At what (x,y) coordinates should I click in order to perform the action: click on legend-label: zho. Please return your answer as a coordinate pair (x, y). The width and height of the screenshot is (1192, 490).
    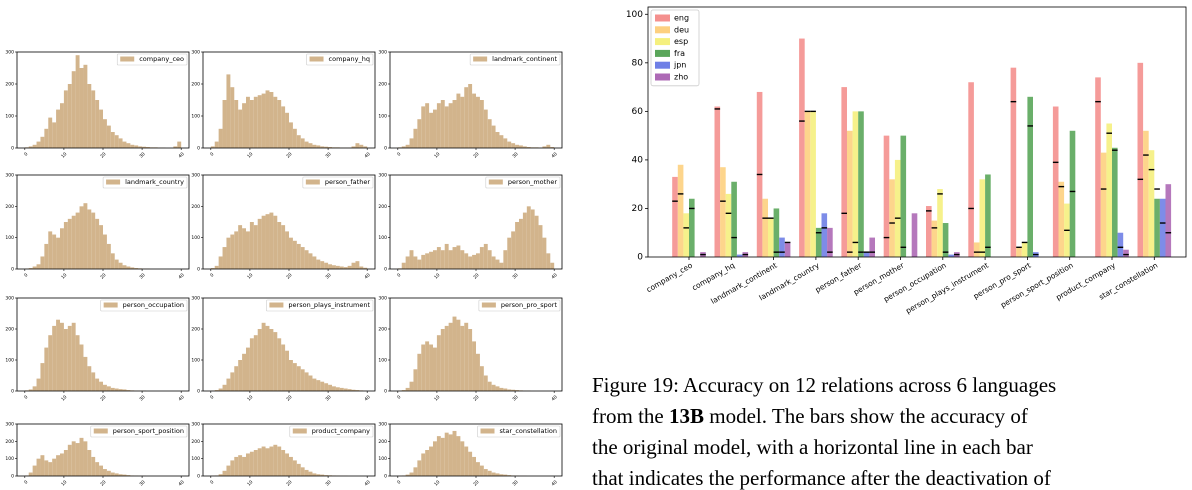
    Looking at the image, I should click on (681, 77).